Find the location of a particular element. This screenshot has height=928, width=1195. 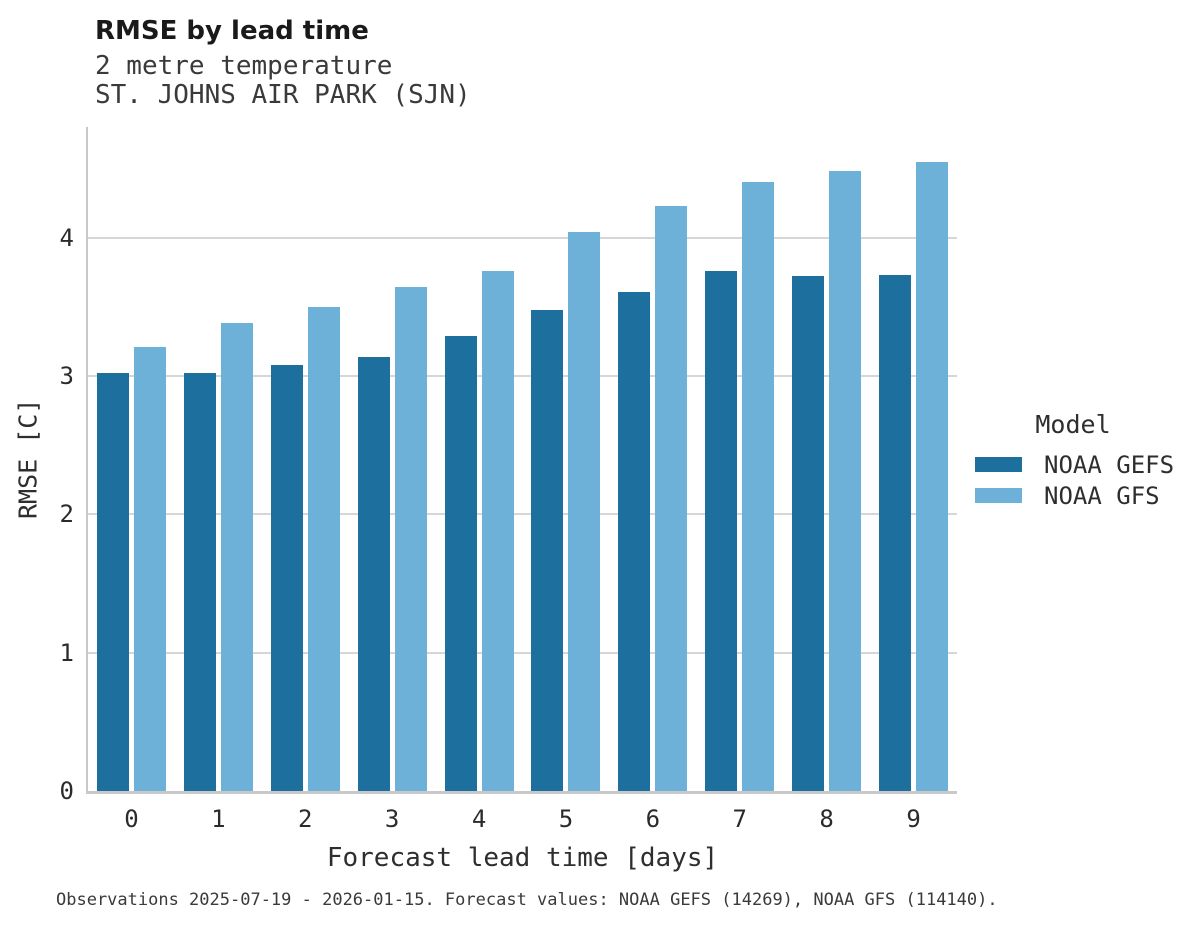

y-tick-label-1: 1 is located at coordinates (66, 652).